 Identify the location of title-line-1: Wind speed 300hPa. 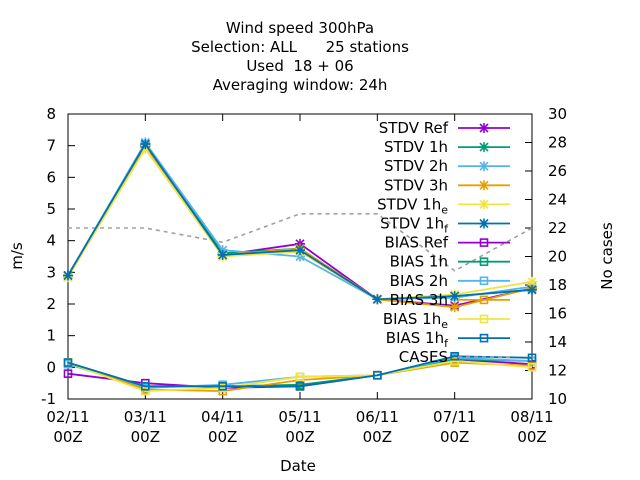
(300, 28).